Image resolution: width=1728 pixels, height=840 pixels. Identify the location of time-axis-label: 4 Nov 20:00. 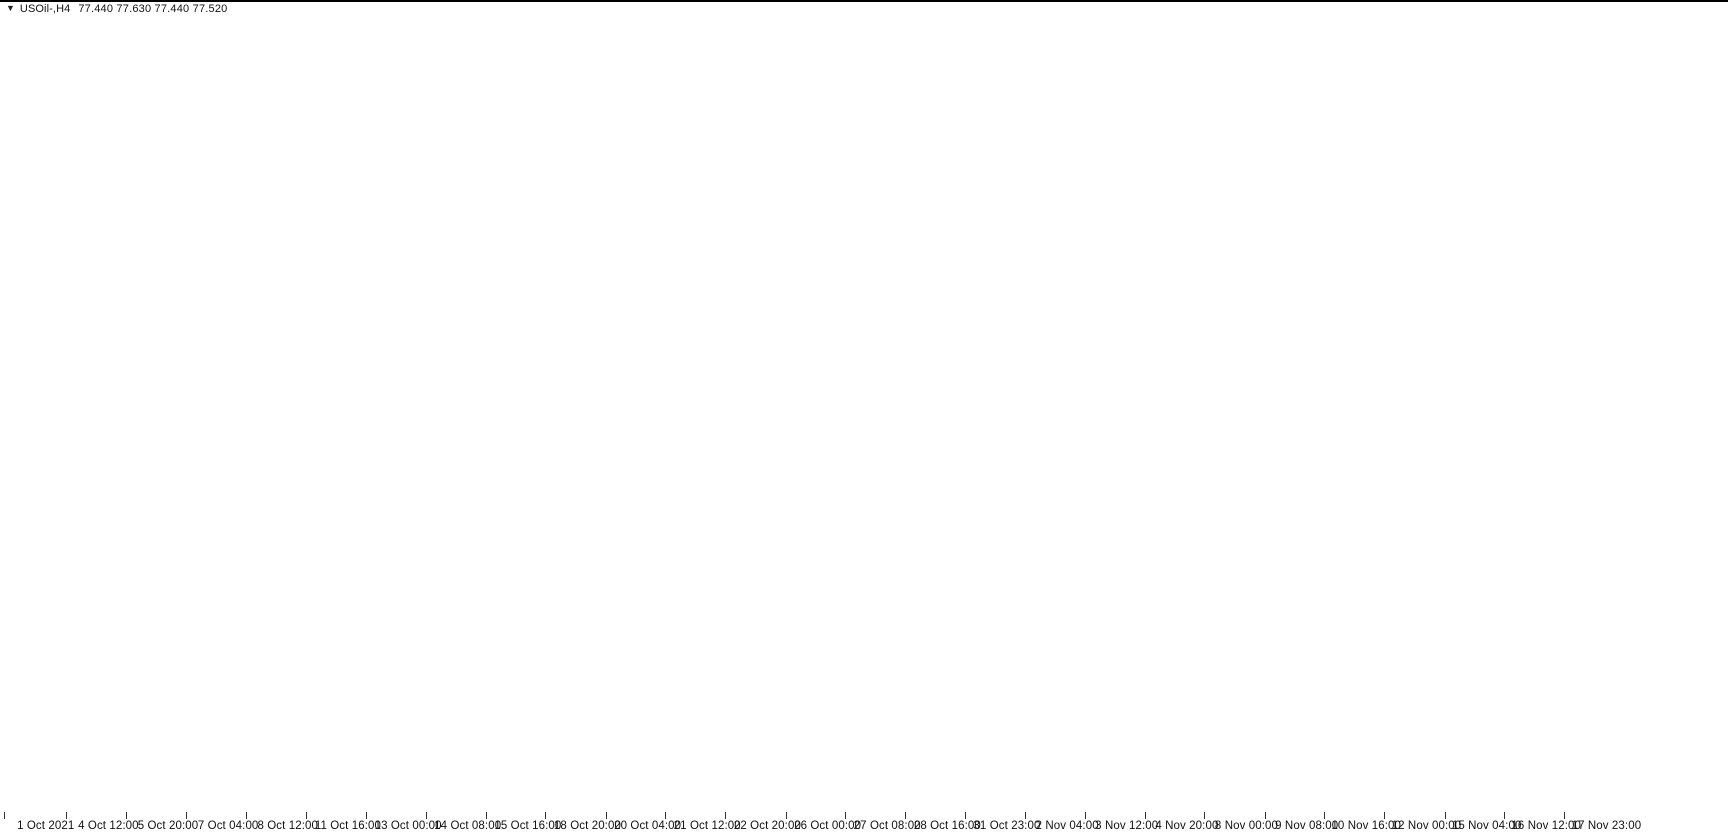
(1187, 826).